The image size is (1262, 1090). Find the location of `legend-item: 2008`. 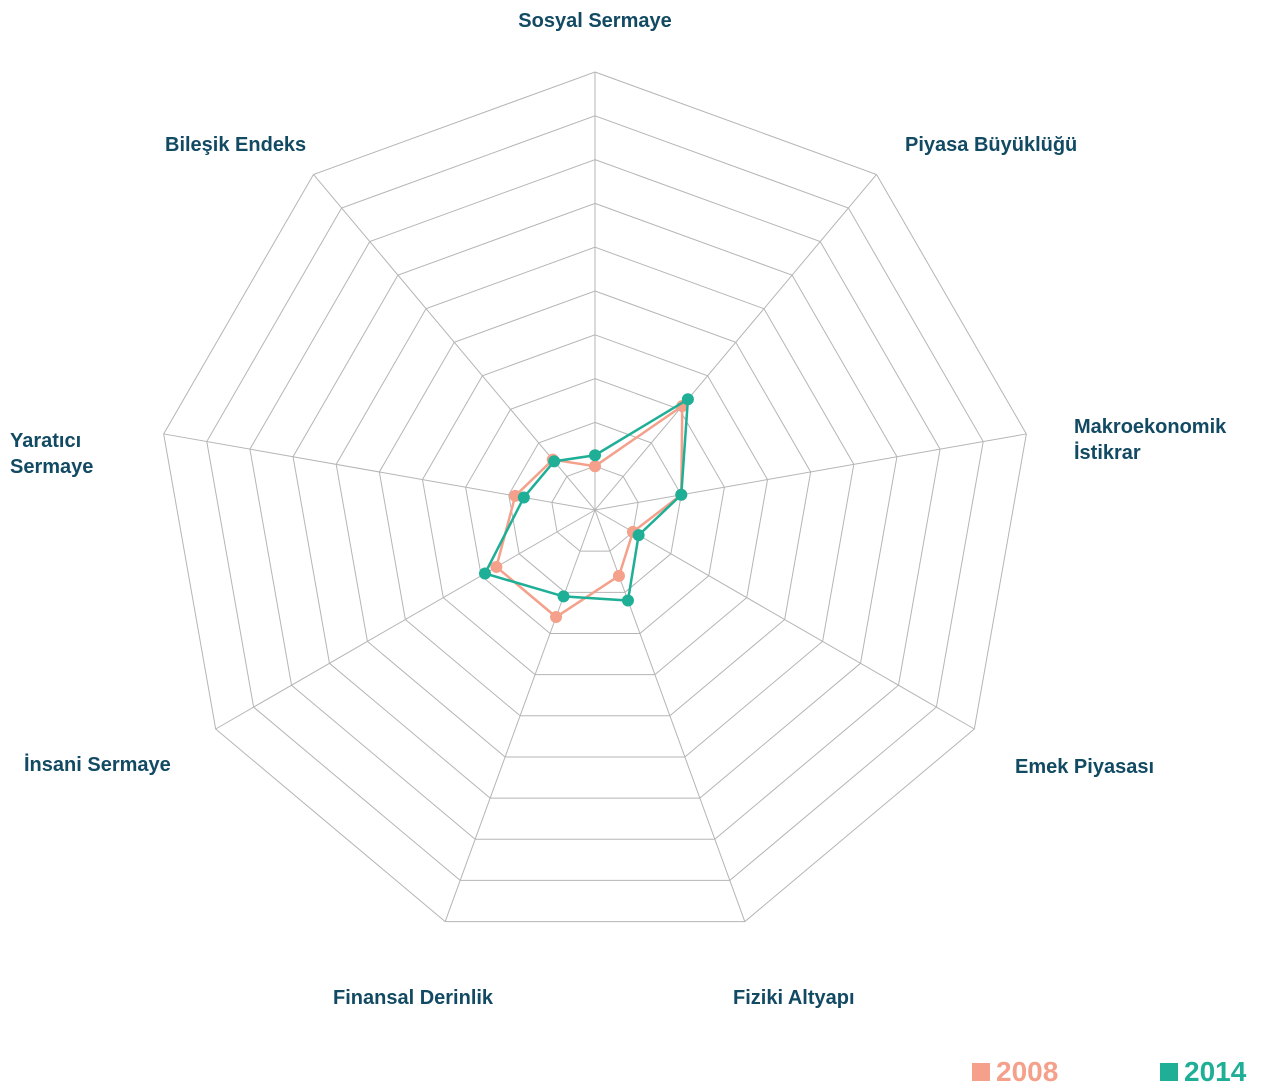

legend-item: 2008 is located at coordinates (1015, 1072).